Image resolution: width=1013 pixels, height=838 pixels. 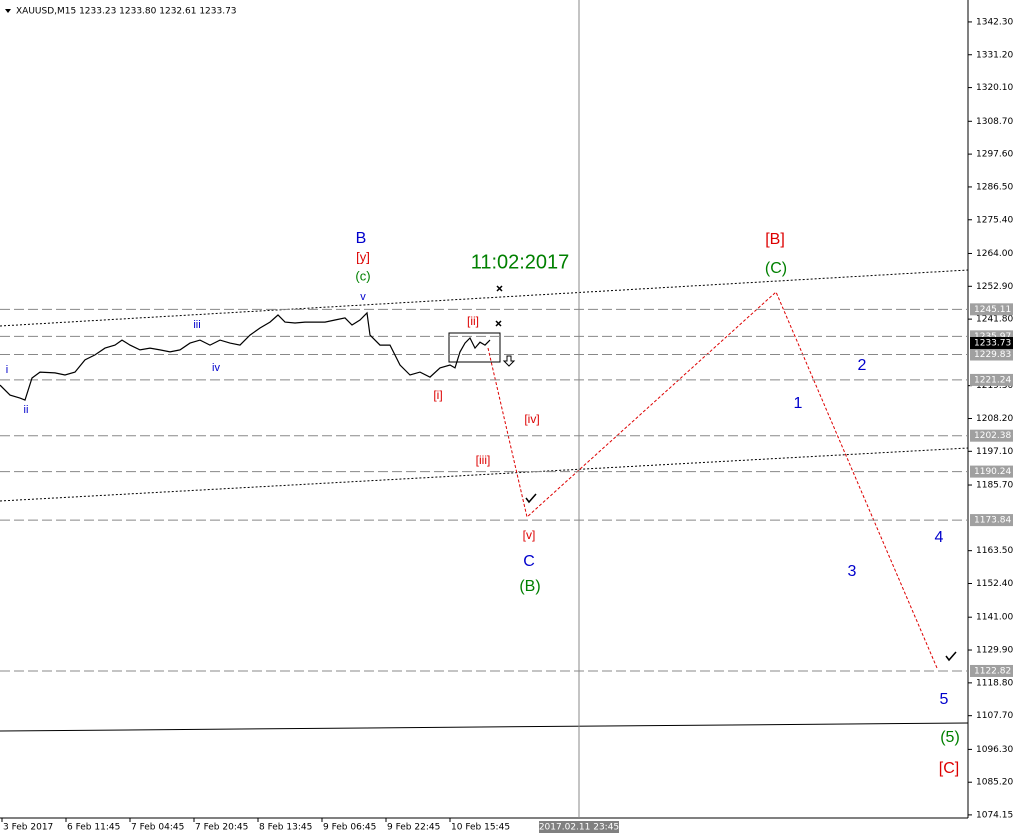 What do you see at coordinates (520, 262) in the screenshot?
I see `wave-label: 11:02:2017` at bounding box center [520, 262].